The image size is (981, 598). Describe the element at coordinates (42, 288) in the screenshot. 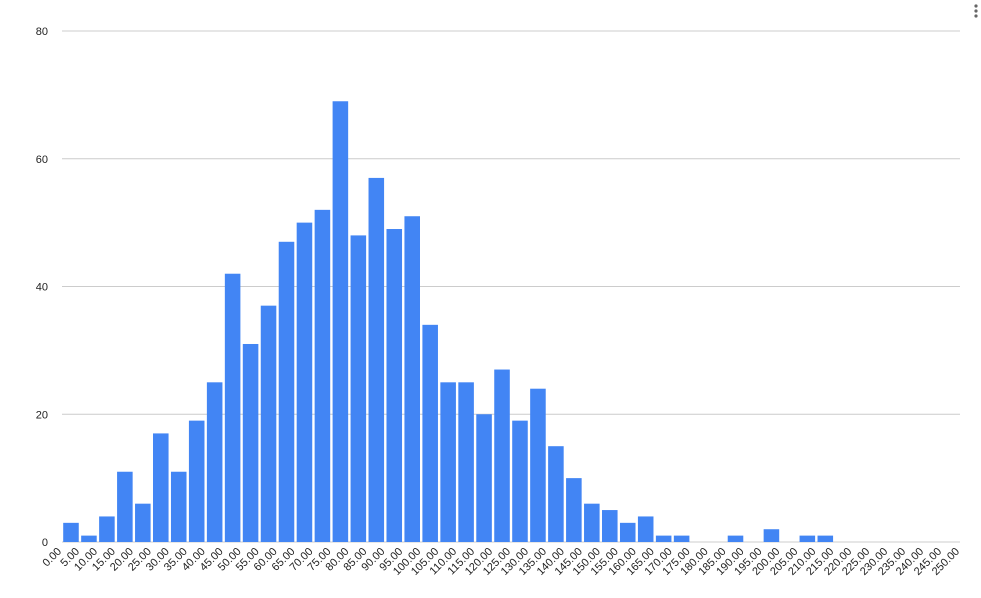

I see `y-tick-label: 40` at that location.